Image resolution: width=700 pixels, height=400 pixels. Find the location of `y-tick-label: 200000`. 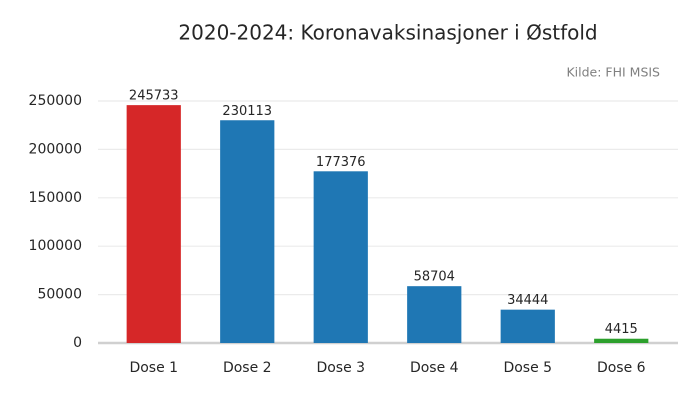

y-tick-label: 200000 is located at coordinates (55, 149).